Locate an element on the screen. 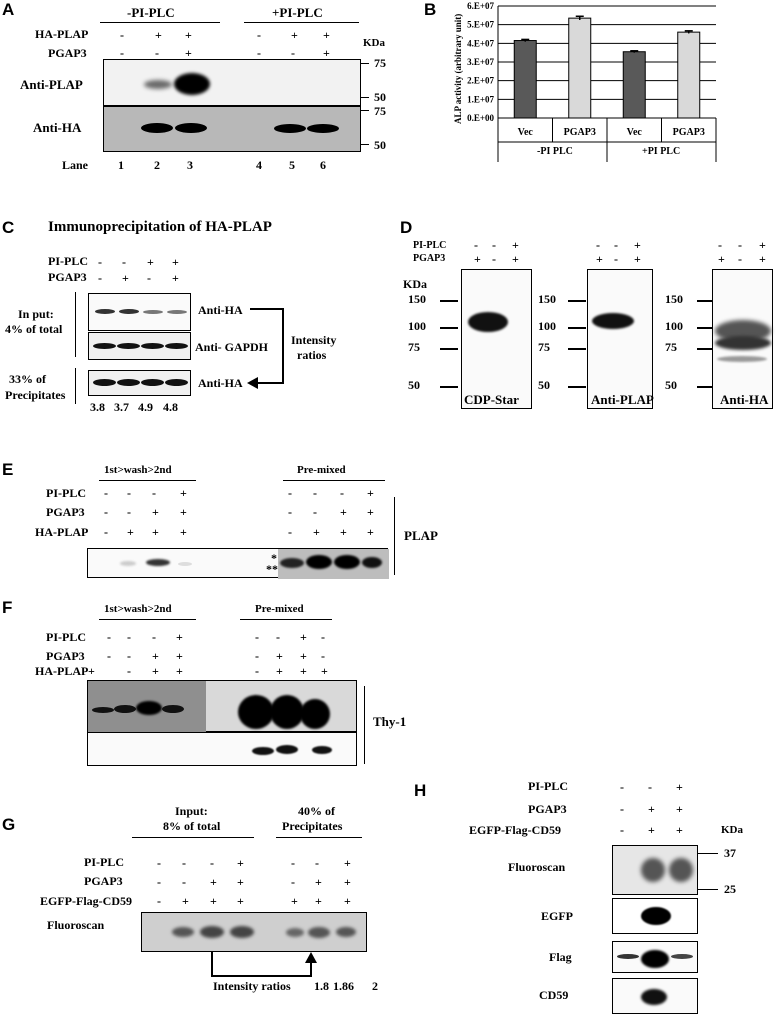 The image size is (778, 1015). panel-d-marker-2-50: 50 is located at coordinates (544, 385).